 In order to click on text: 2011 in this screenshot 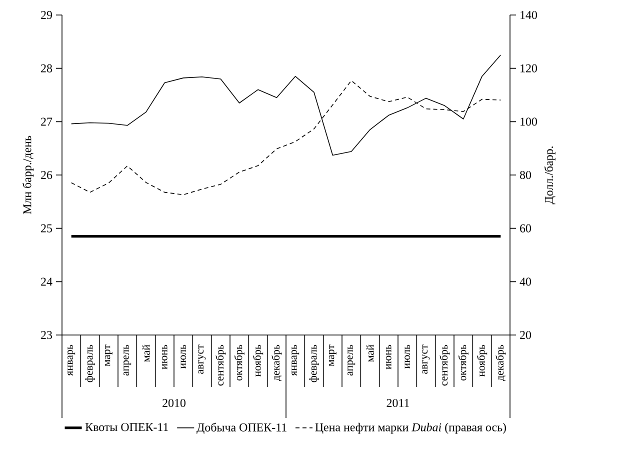, I will do `click(398, 403)`.